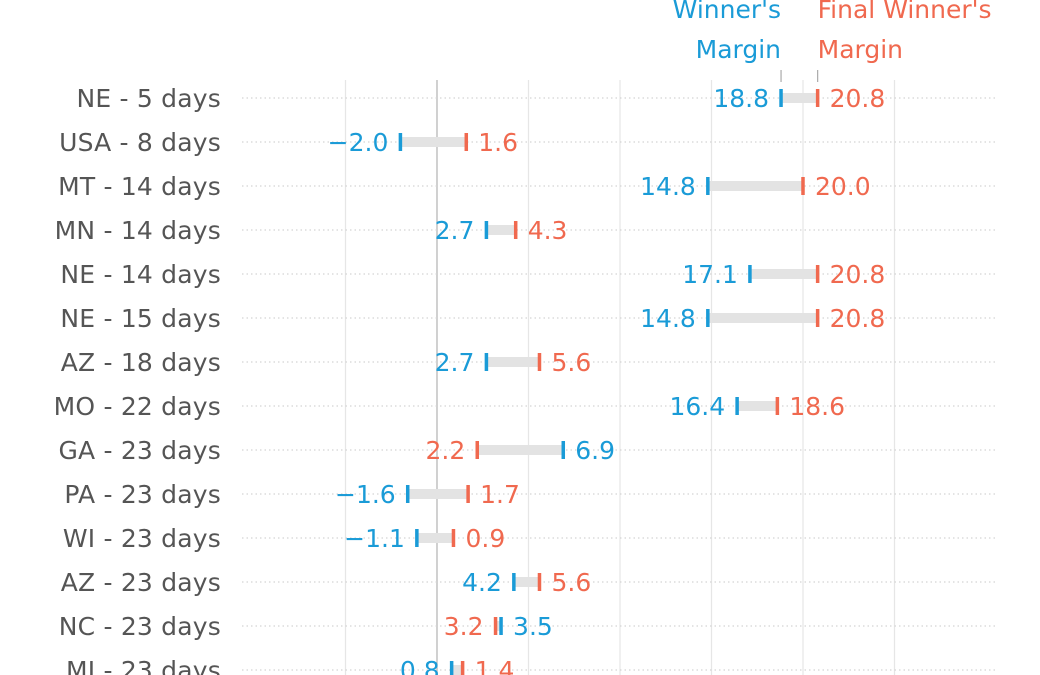 The height and width of the screenshot is (675, 1040). What do you see at coordinates (288, 142) in the screenshot?
I see `chart-row: USA - 8 days −2.0 1.6` at bounding box center [288, 142].